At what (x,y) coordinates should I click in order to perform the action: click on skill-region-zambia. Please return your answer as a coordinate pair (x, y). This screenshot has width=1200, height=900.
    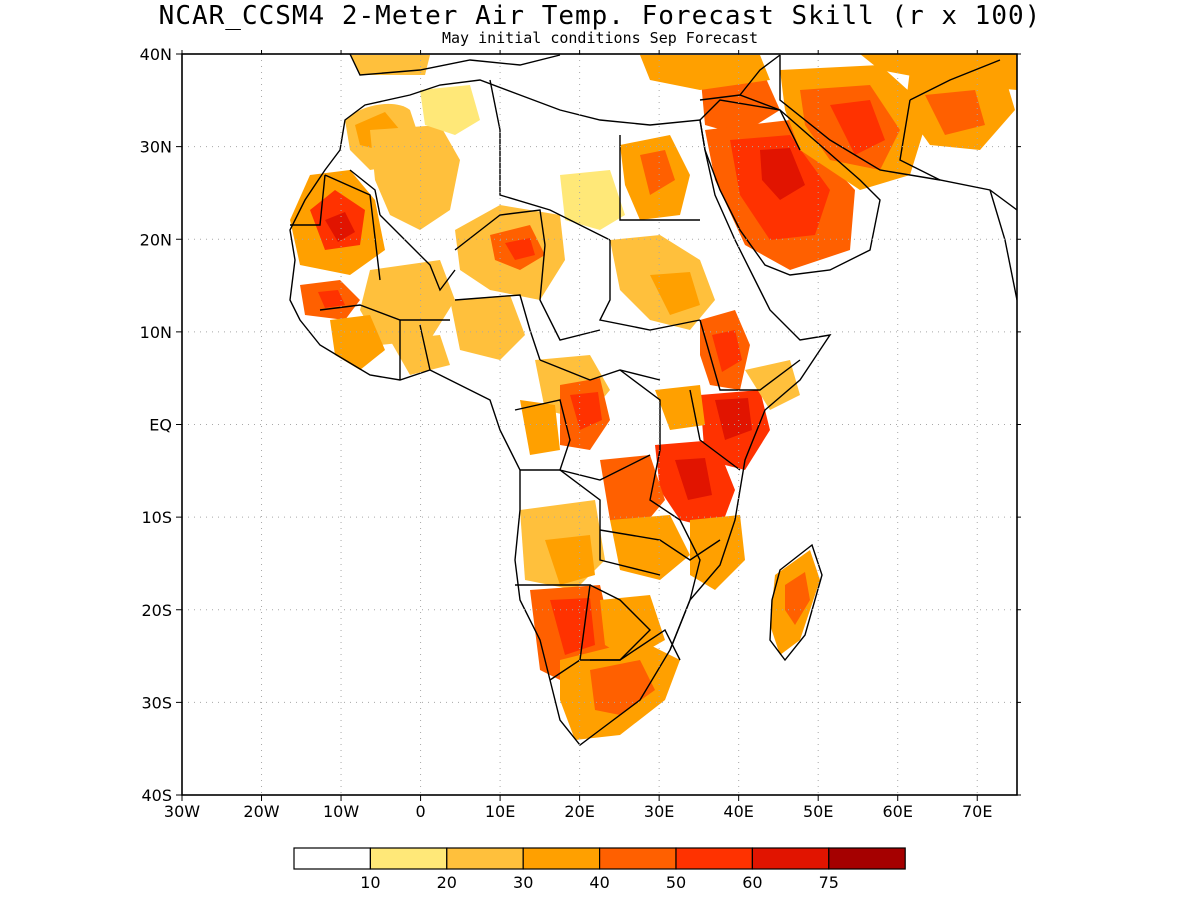
    Looking at the image, I should click on (650, 547).